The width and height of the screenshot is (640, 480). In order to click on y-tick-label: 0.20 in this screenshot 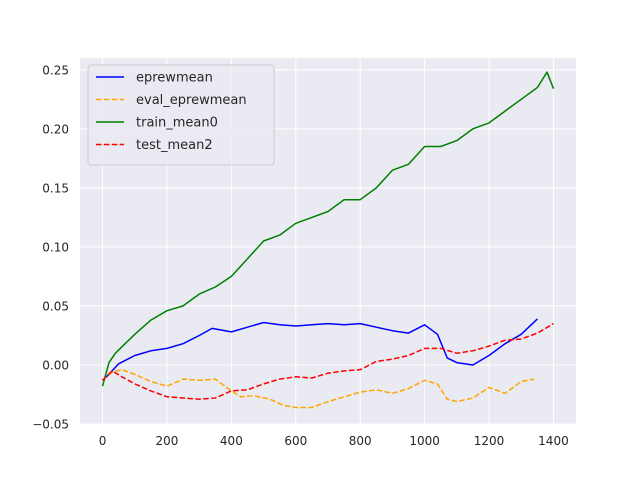, I will do `click(55, 129)`.